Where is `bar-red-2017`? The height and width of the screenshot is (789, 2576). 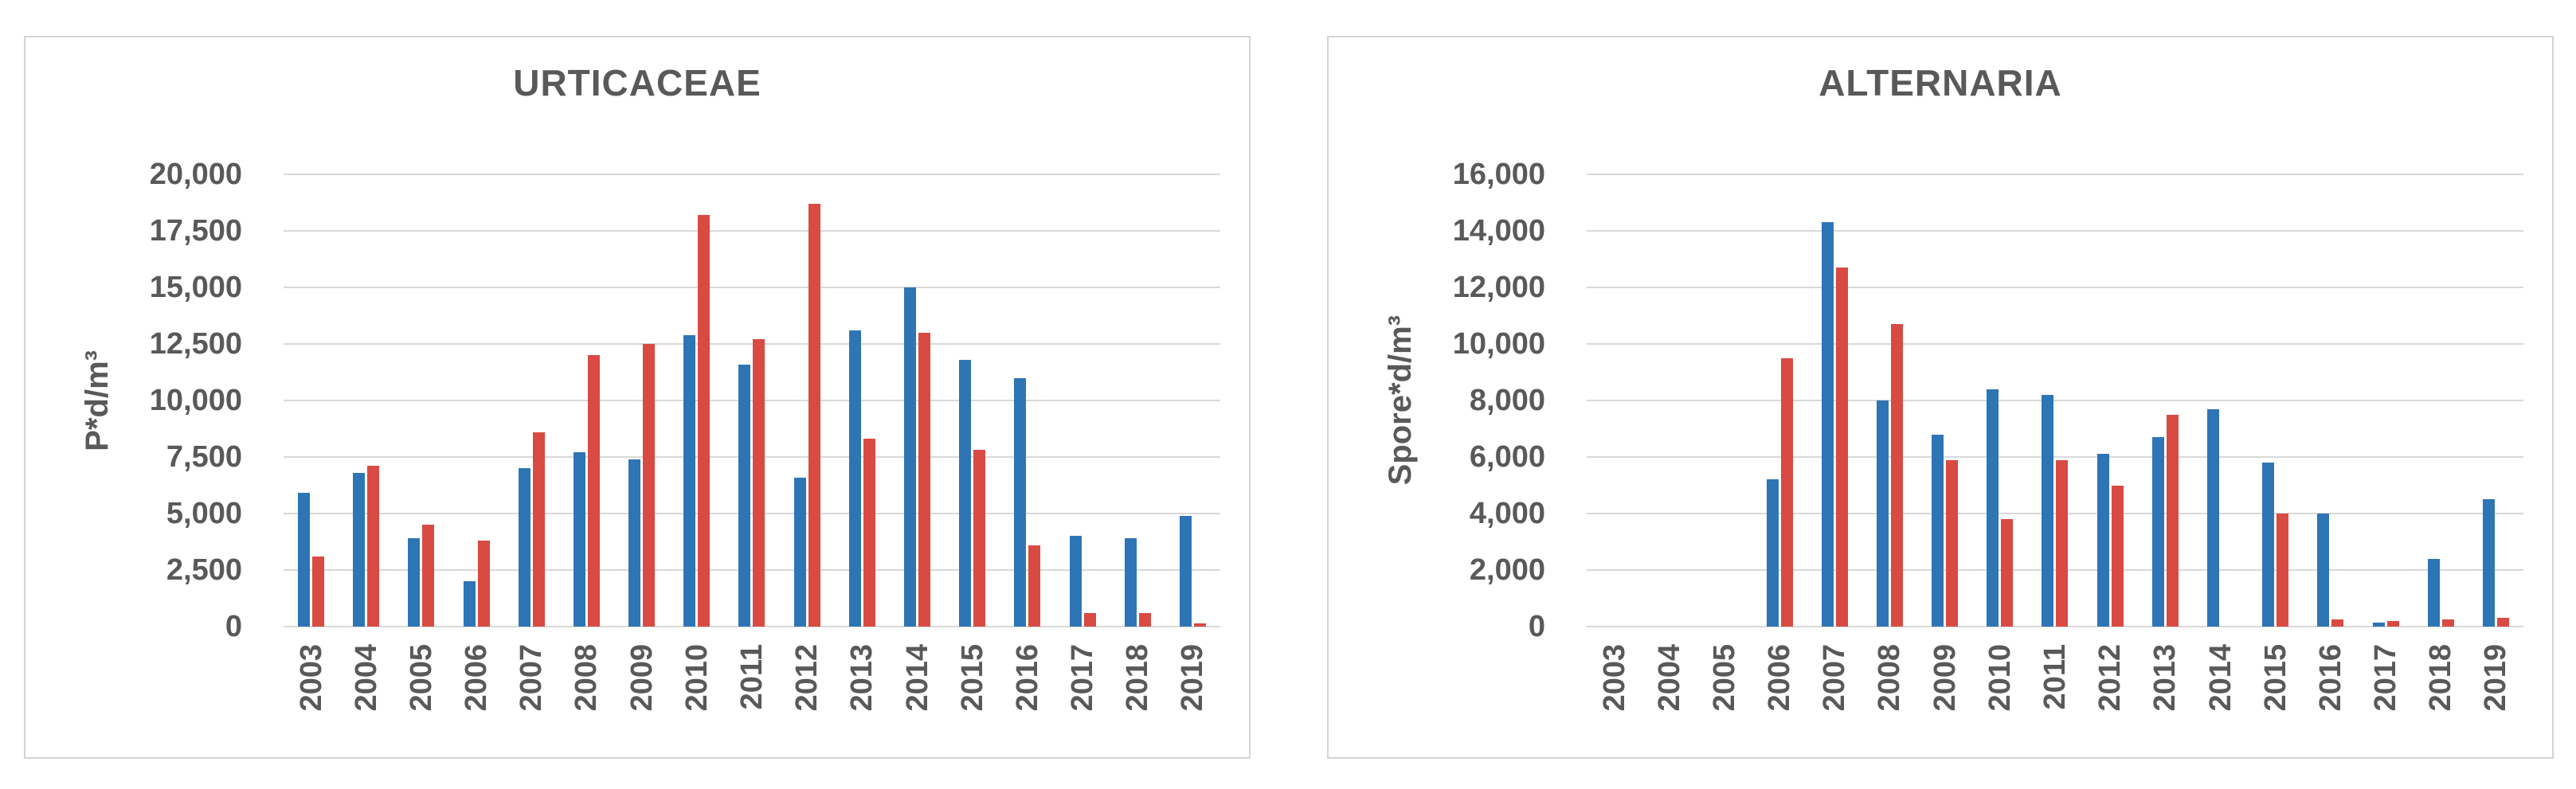
bar-red-2017 is located at coordinates (1089, 619).